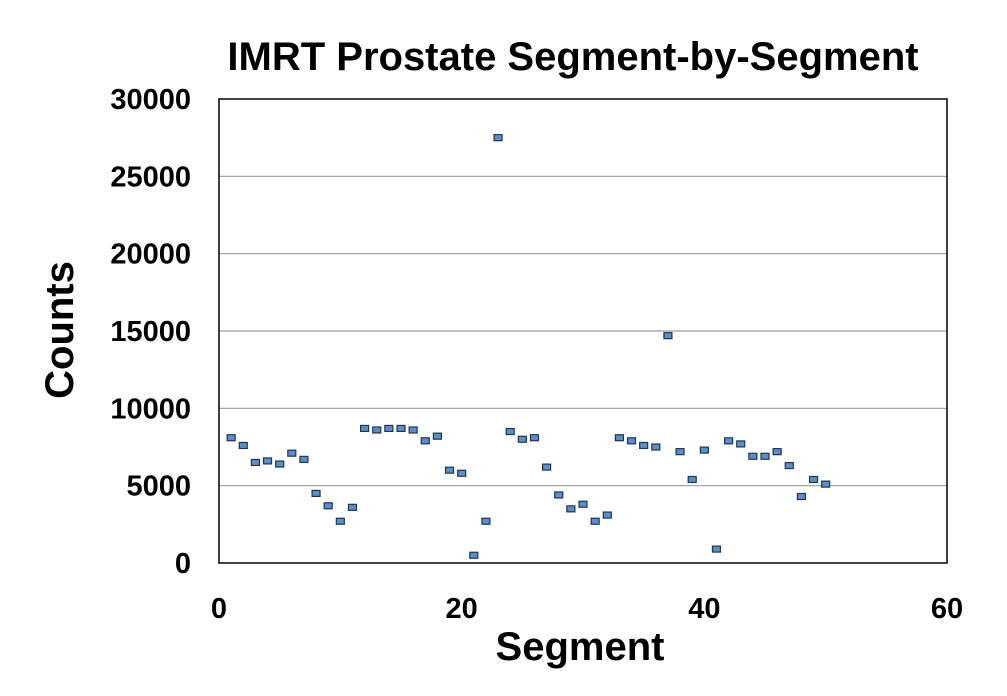 Image resolution: width=1007 pixels, height=696 pixels. I want to click on x-axis-label: Segment, so click(580, 647).